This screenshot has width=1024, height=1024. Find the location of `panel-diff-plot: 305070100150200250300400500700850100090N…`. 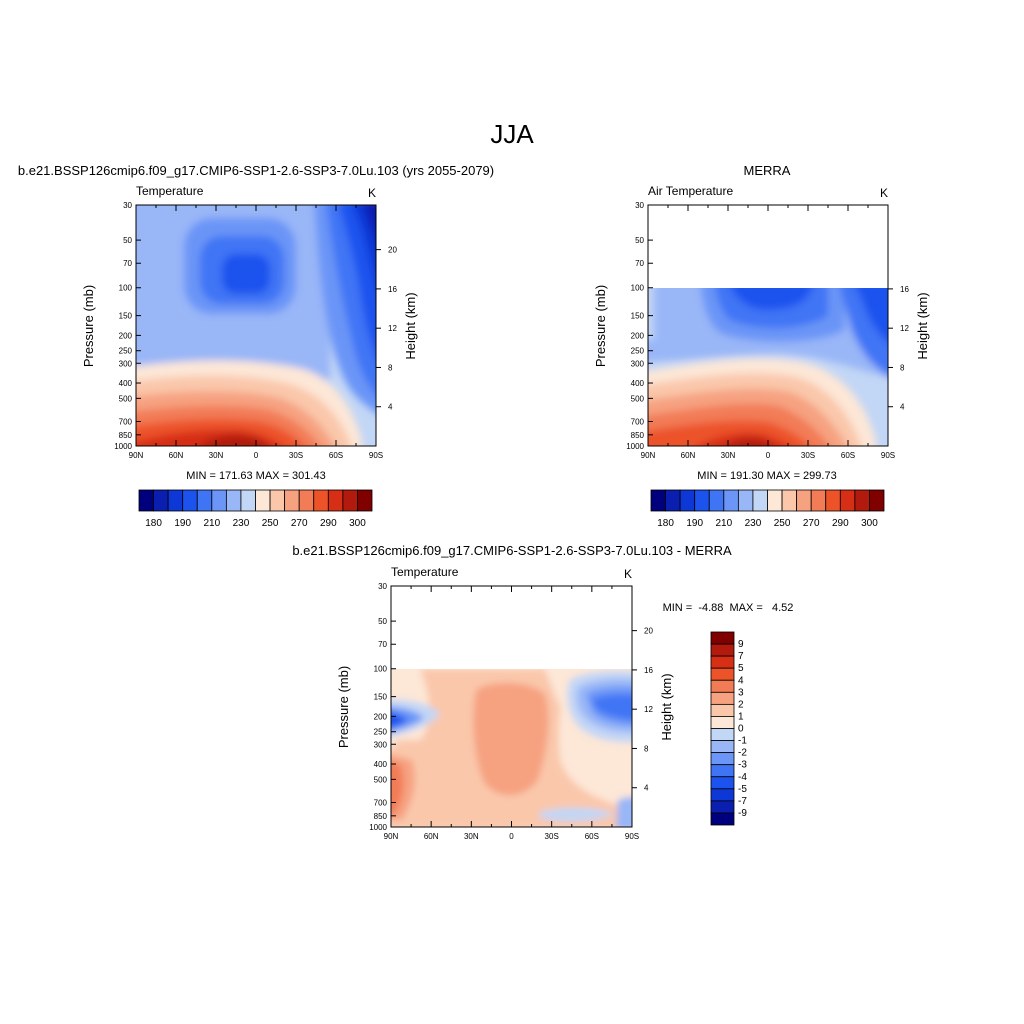

panel-diff-plot: 305070100150200250300400500700850100090N… is located at coordinates (564, 711).